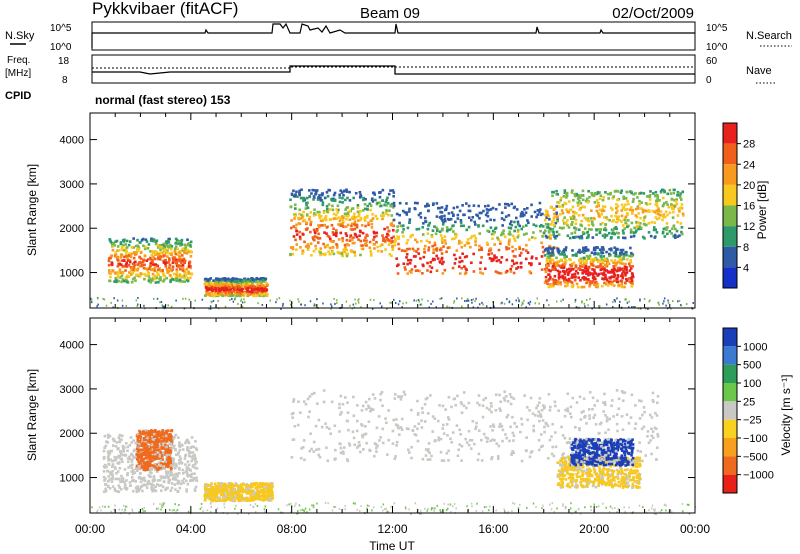 This screenshot has width=800, height=554. I want to click on frequency-frame, so click(393, 69).